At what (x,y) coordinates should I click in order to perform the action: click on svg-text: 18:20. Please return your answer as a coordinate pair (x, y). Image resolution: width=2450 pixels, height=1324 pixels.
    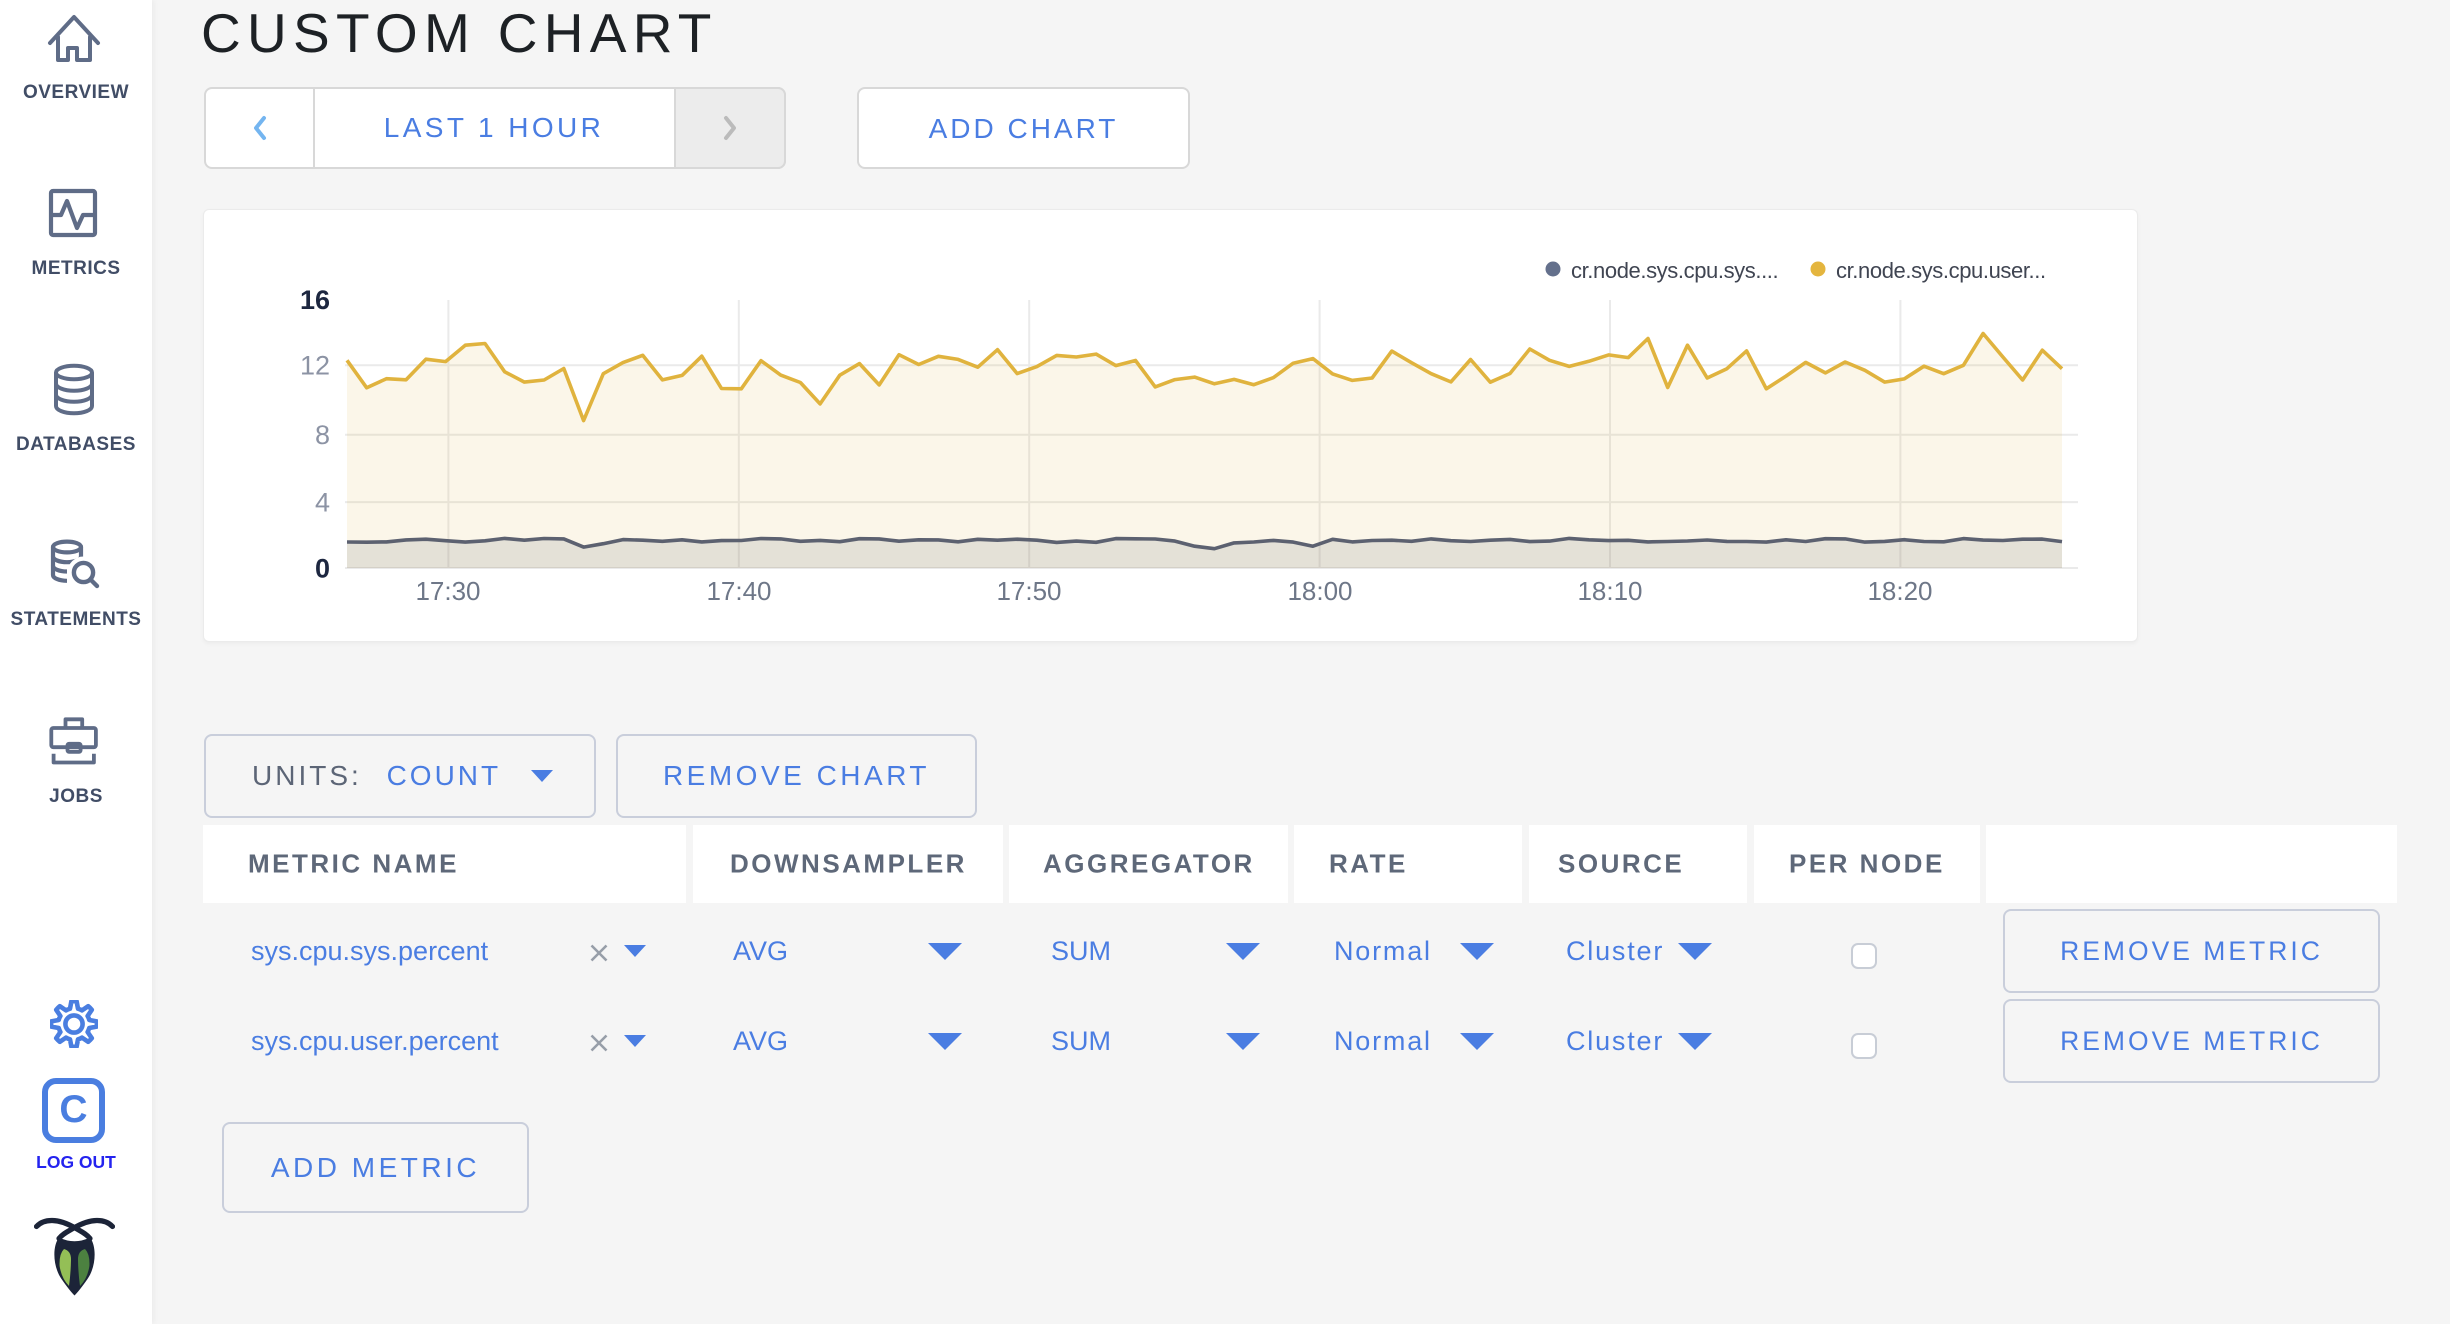
    Looking at the image, I should click on (1899, 591).